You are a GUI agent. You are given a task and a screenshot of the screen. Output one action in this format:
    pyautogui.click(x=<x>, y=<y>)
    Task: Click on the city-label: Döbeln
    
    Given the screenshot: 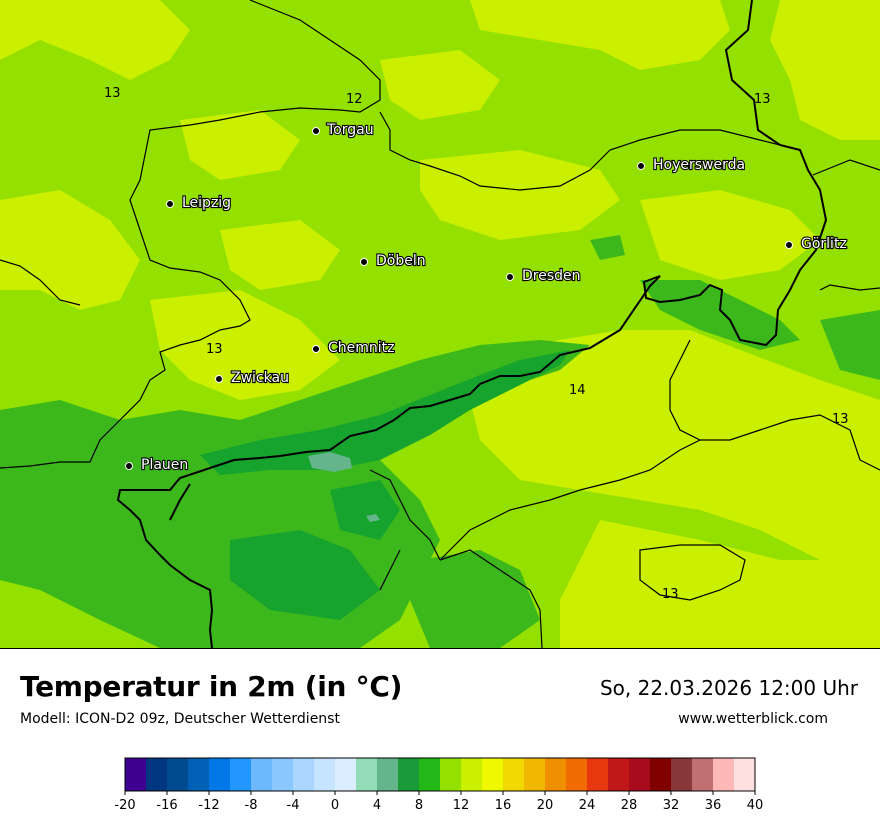 What is the action you would take?
    pyautogui.click(x=401, y=261)
    